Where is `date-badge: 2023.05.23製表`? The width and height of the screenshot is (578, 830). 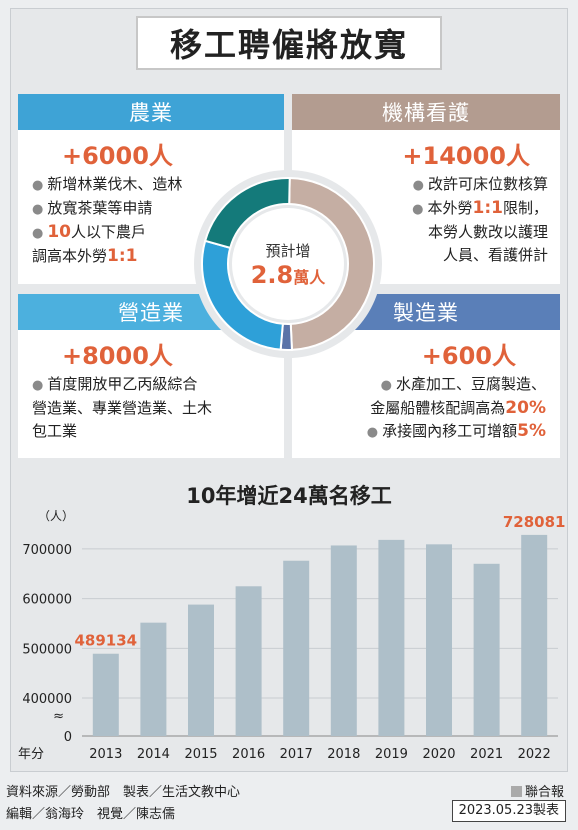
date-badge: 2023.05.23製表 is located at coordinates (508, 811).